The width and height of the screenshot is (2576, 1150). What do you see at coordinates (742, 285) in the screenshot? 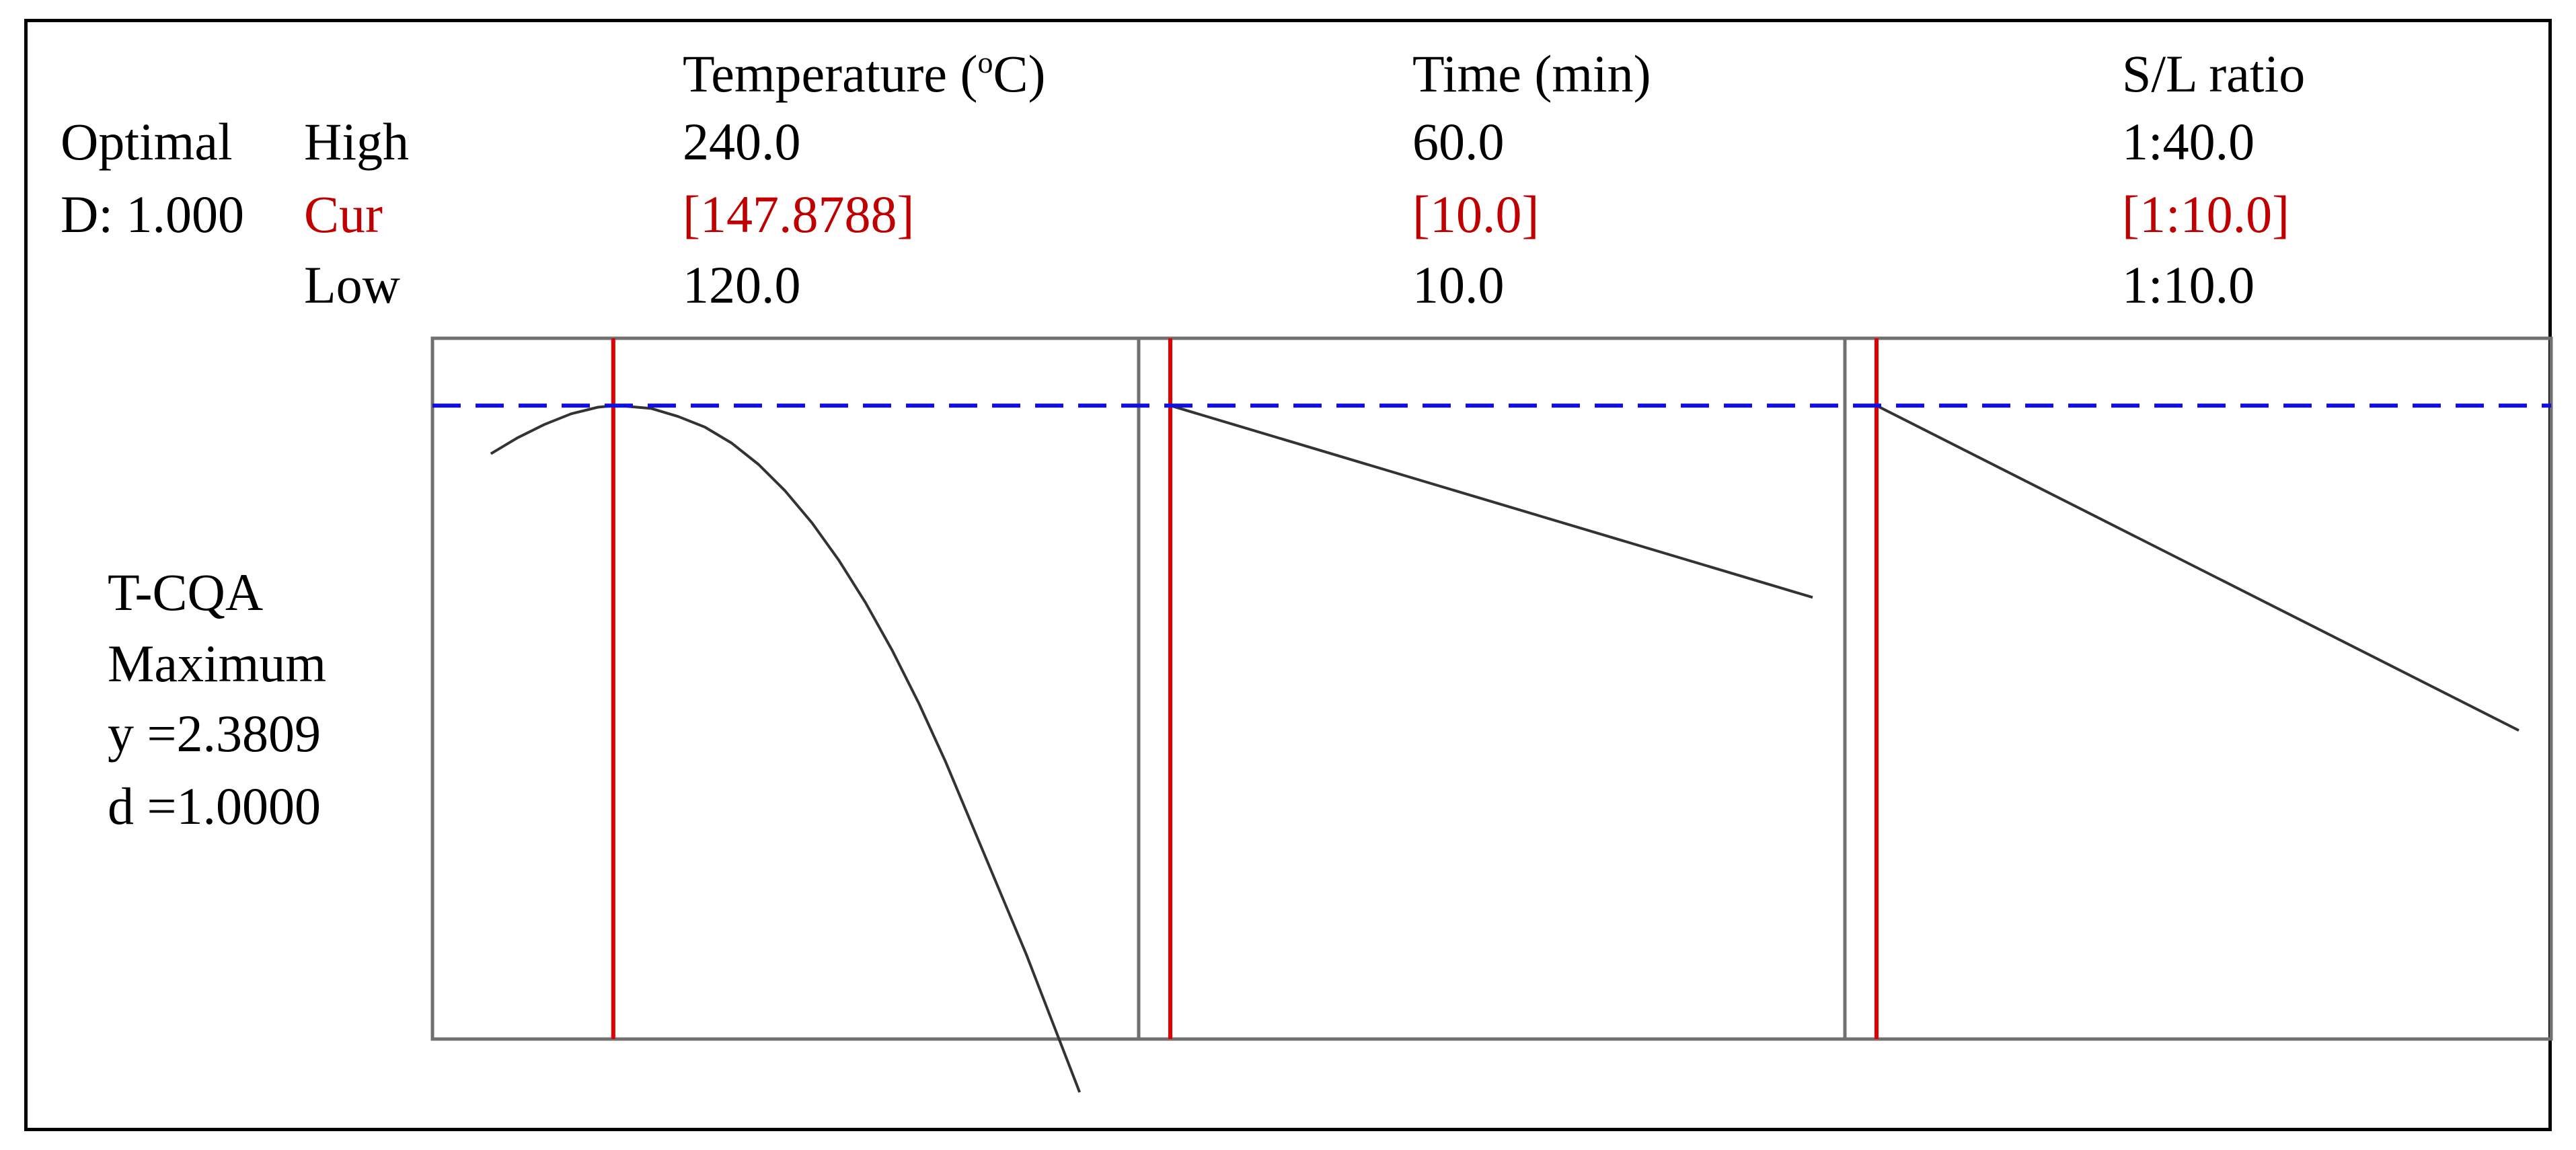
I see `factor-low-temperature: 120.0` at bounding box center [742, 285].